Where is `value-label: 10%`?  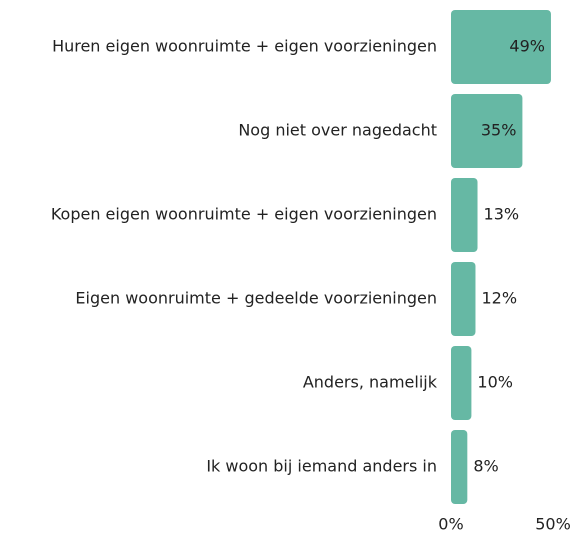
value-label: 10% is located at coordinates (495, 382).